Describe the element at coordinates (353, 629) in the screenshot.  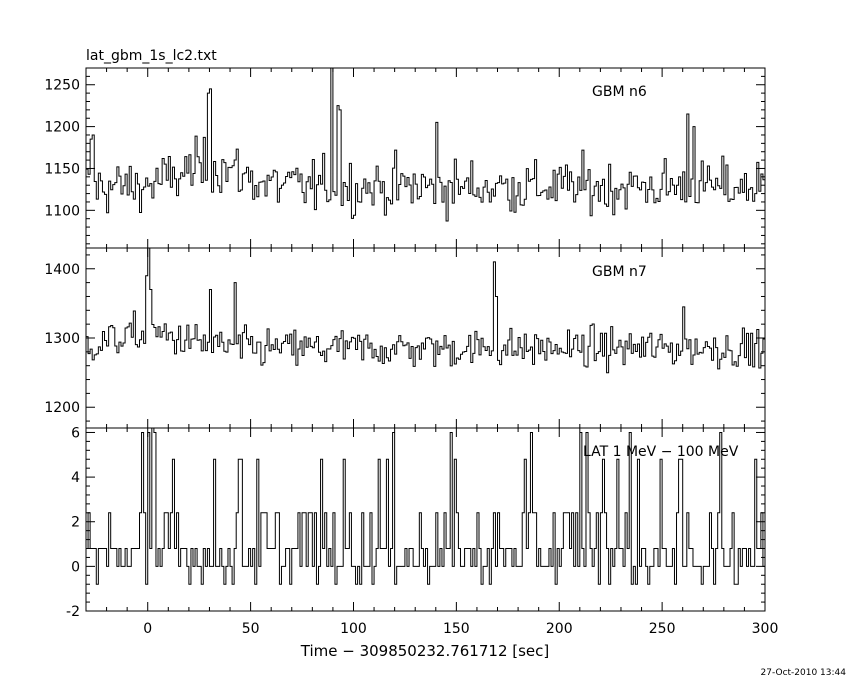
I see `x-tick-label: 100` at that location.